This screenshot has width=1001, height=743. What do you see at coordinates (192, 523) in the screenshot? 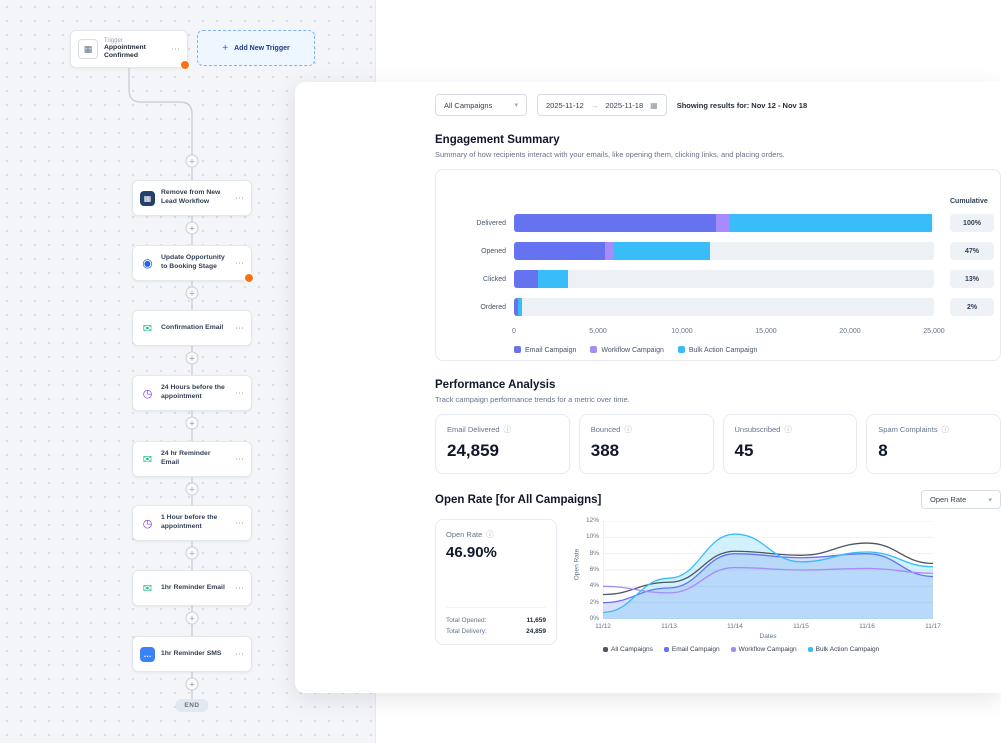
I see `workflow-node-wait-1-hour: ◷ 1 Hour before the appointment ⋯` at bounding box center [192, 523].